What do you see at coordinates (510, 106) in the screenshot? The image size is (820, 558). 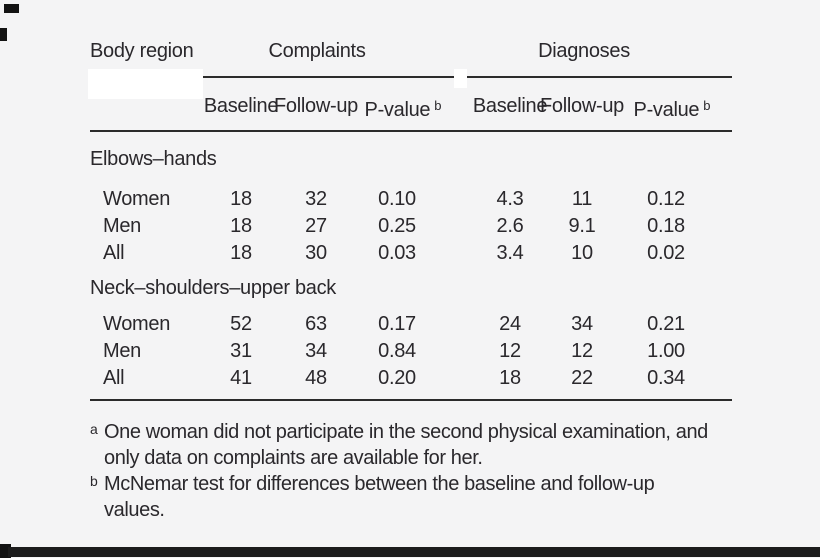 I see `subheader-diagnoses-baseline: Baseline` at bounding box center [510, 106].